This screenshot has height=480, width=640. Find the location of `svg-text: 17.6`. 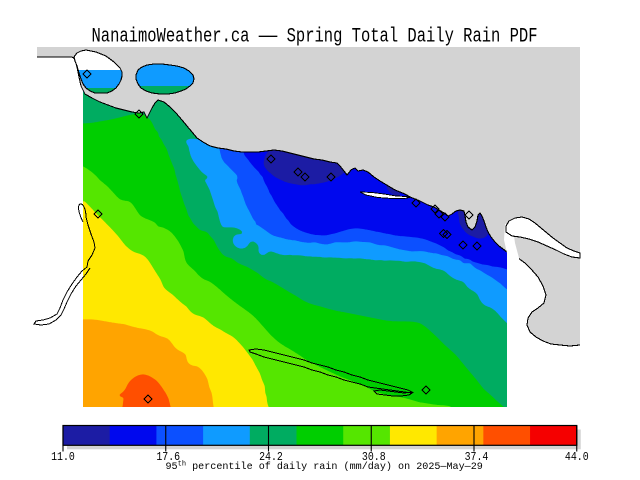

svg-text: 17.6 is located at coordinates (168, 457).